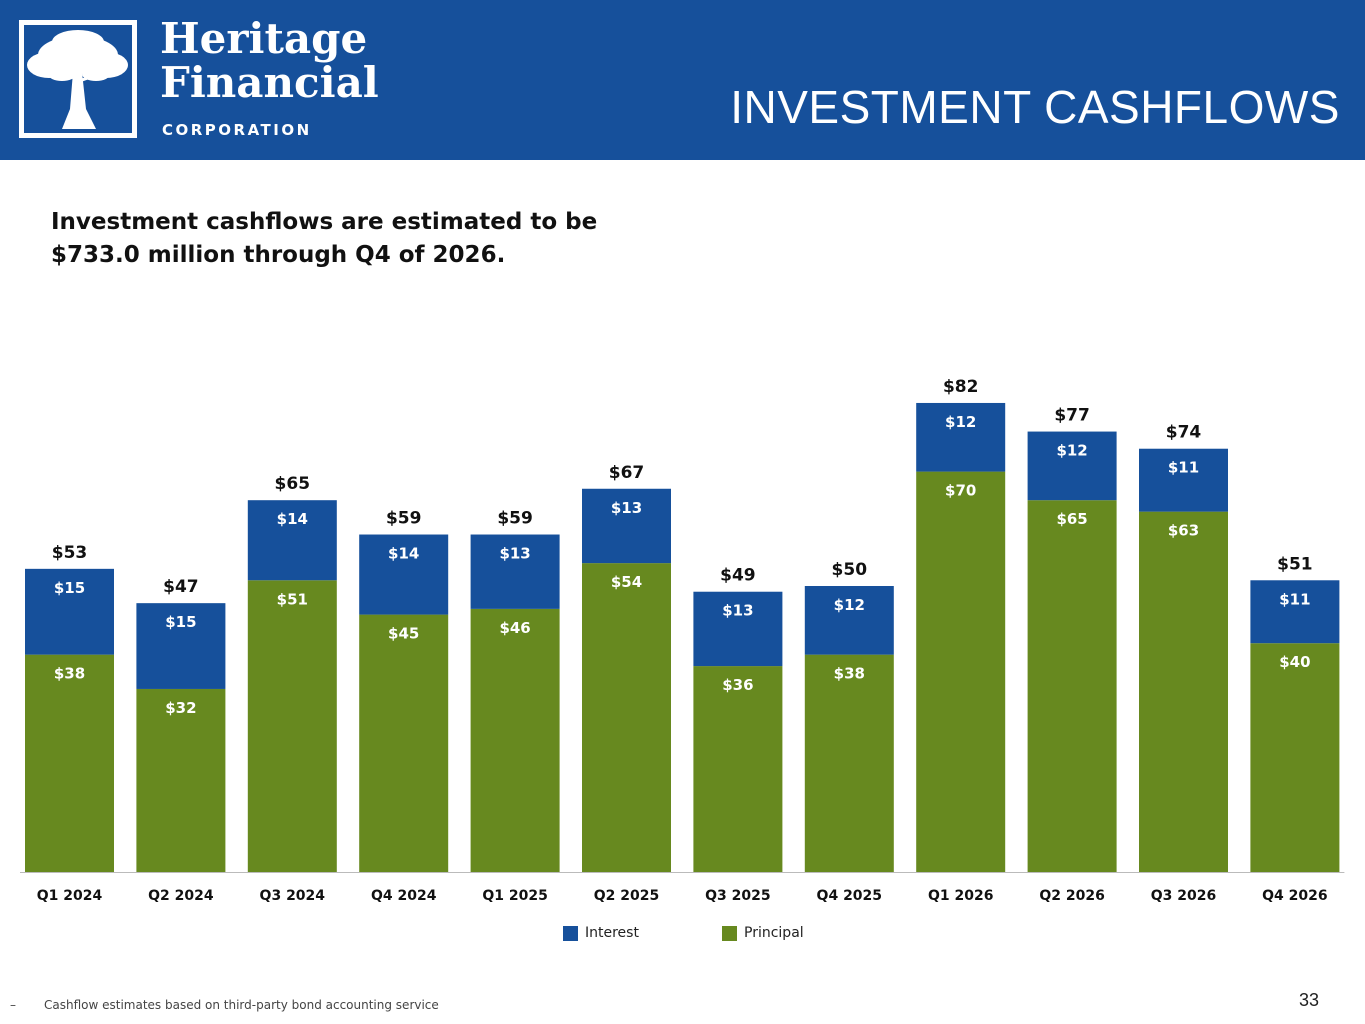 The width and height of the screenshot is (1365, 1024). I want to click on x-tick-label: Q1 2026, so click(960, 896).